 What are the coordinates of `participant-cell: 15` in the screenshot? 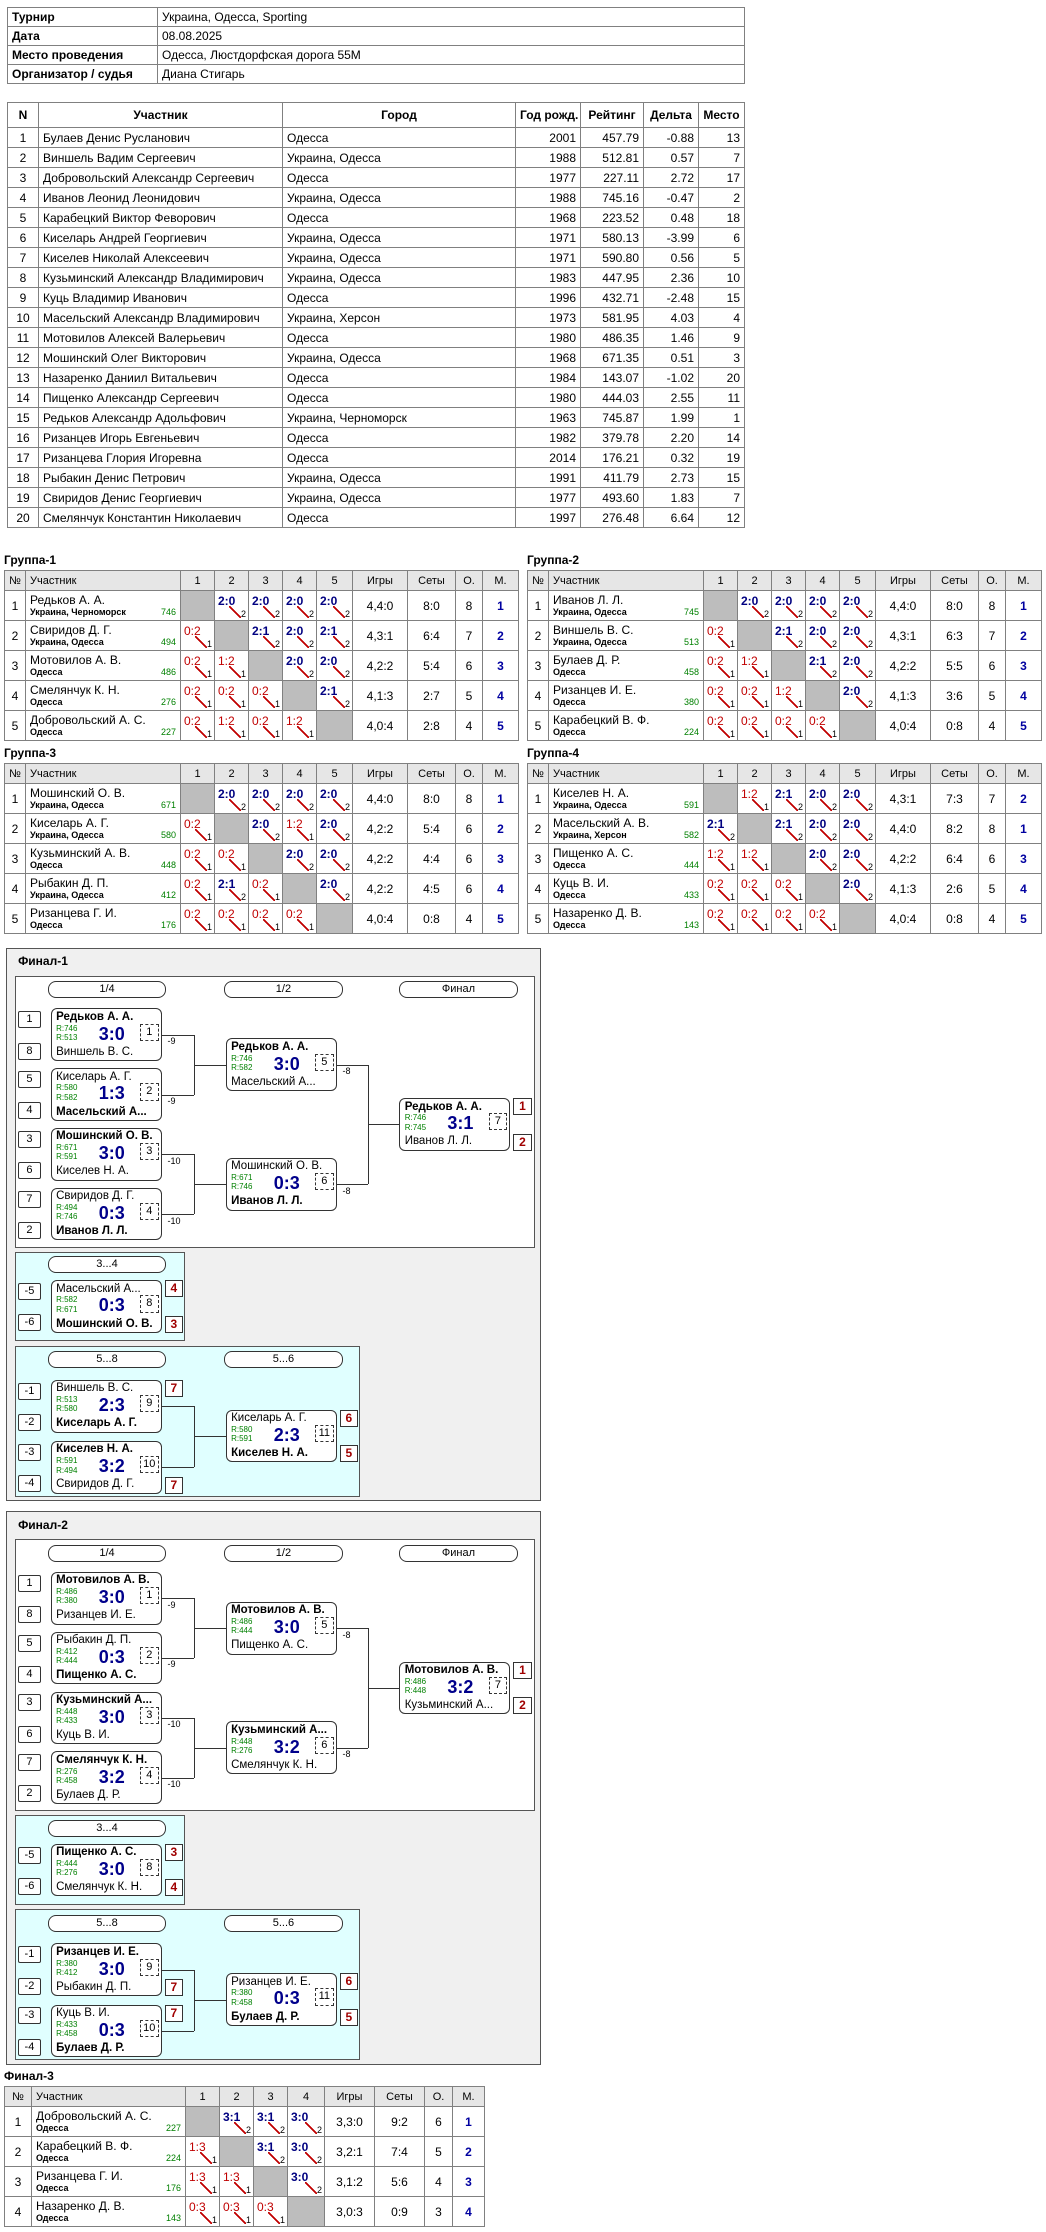 It's located at (721, 297).